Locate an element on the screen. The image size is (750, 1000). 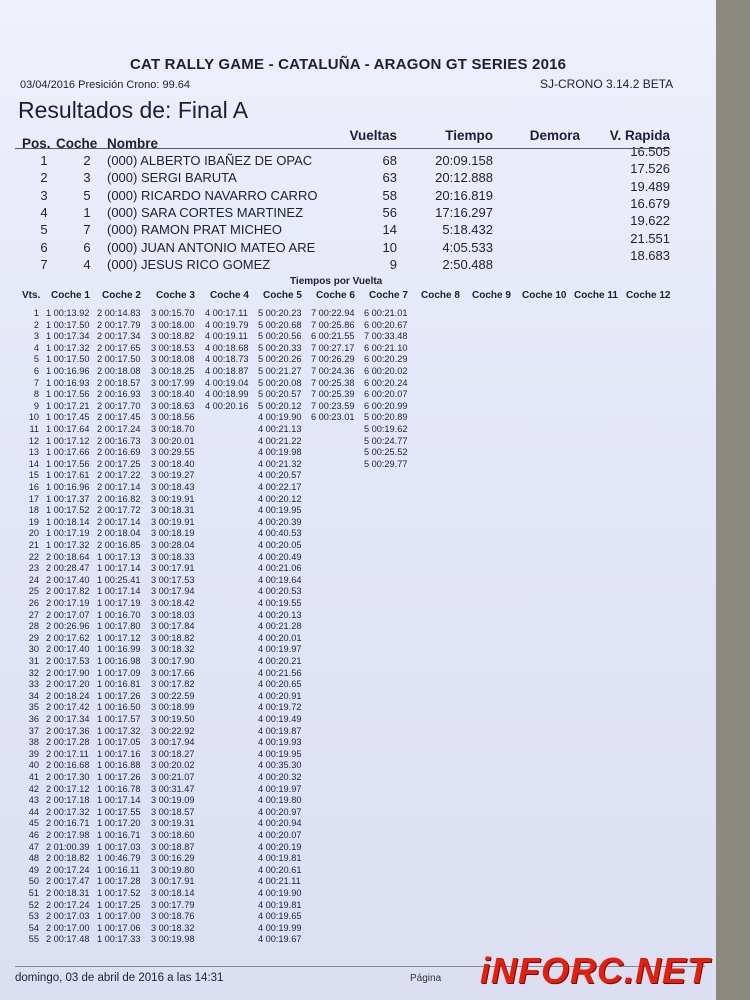
lap-number: 32 is located at coordinates (33, 672).